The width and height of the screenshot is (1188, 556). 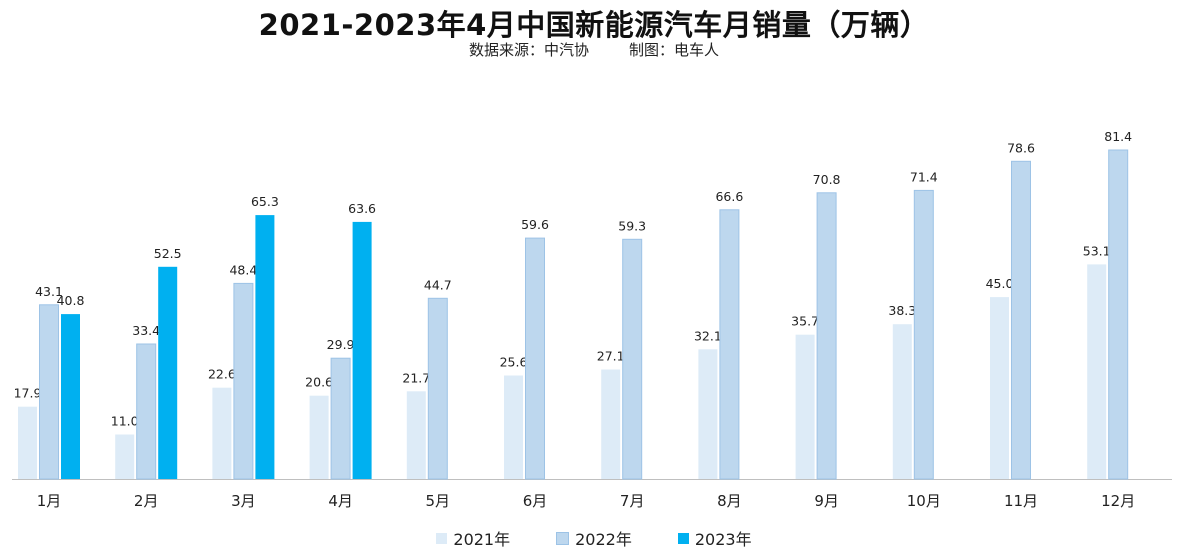 What do you see at coordinates (28, 393) in the screenshot?
I see `data-label-2021-1: 17.9` at bounding box center [28, 393].